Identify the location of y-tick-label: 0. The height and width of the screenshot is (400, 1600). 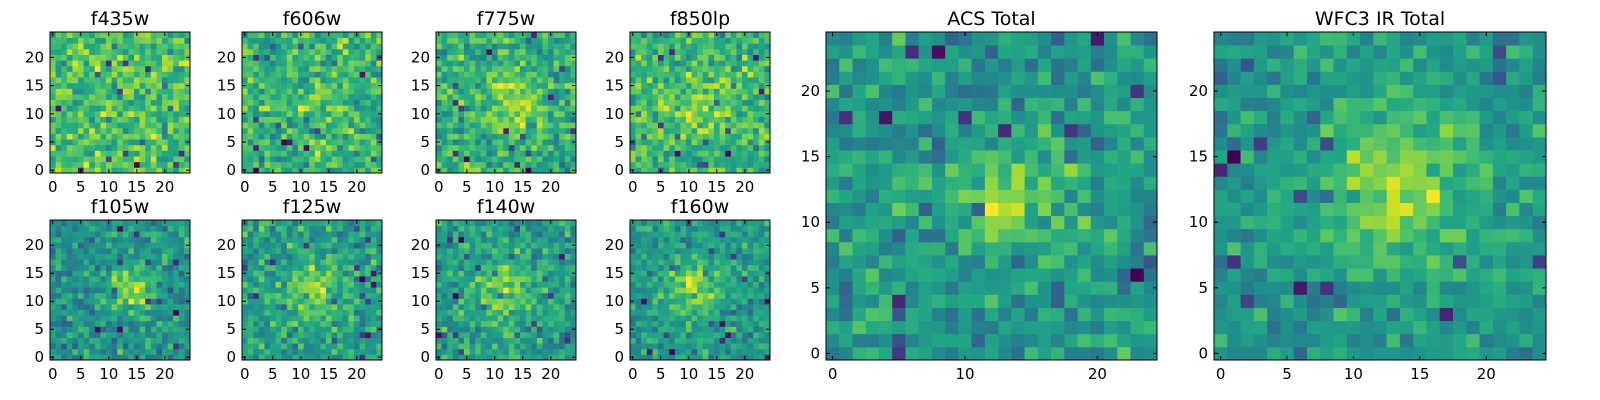
(231, 170).